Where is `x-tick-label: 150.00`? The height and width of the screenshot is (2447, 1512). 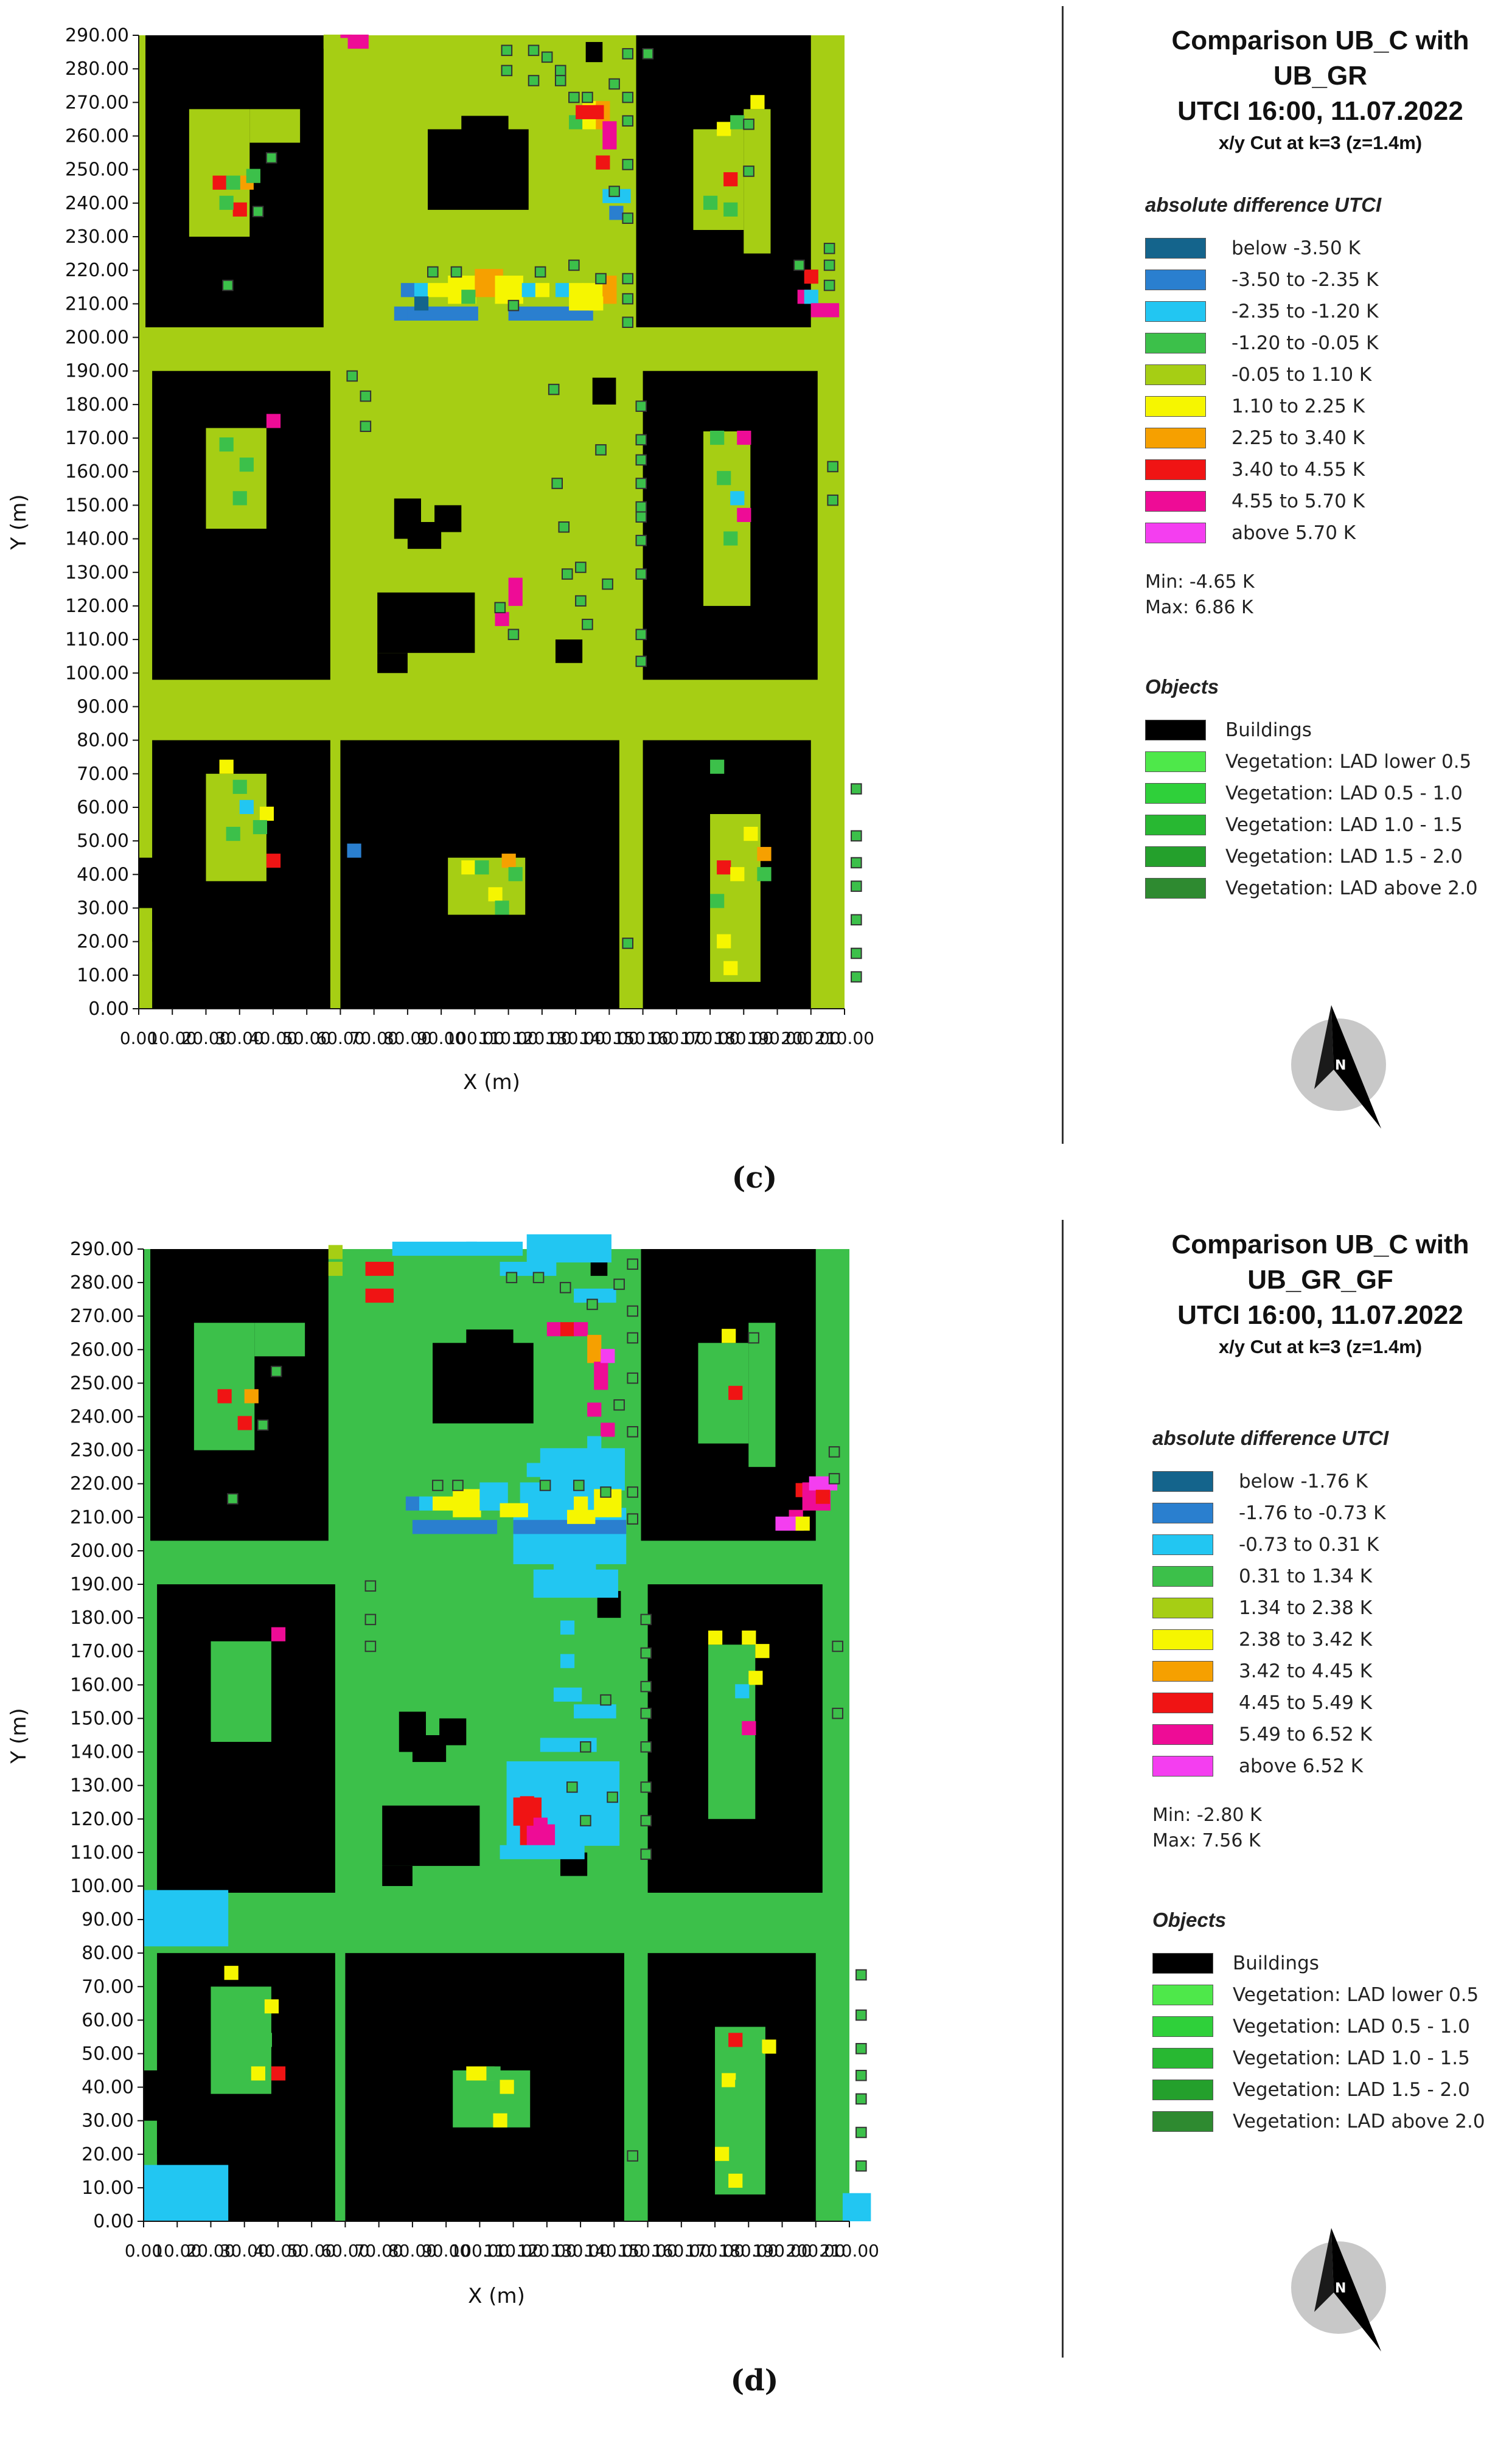
x-tick-label: 150.00 is located at coordinates (648, 2251).